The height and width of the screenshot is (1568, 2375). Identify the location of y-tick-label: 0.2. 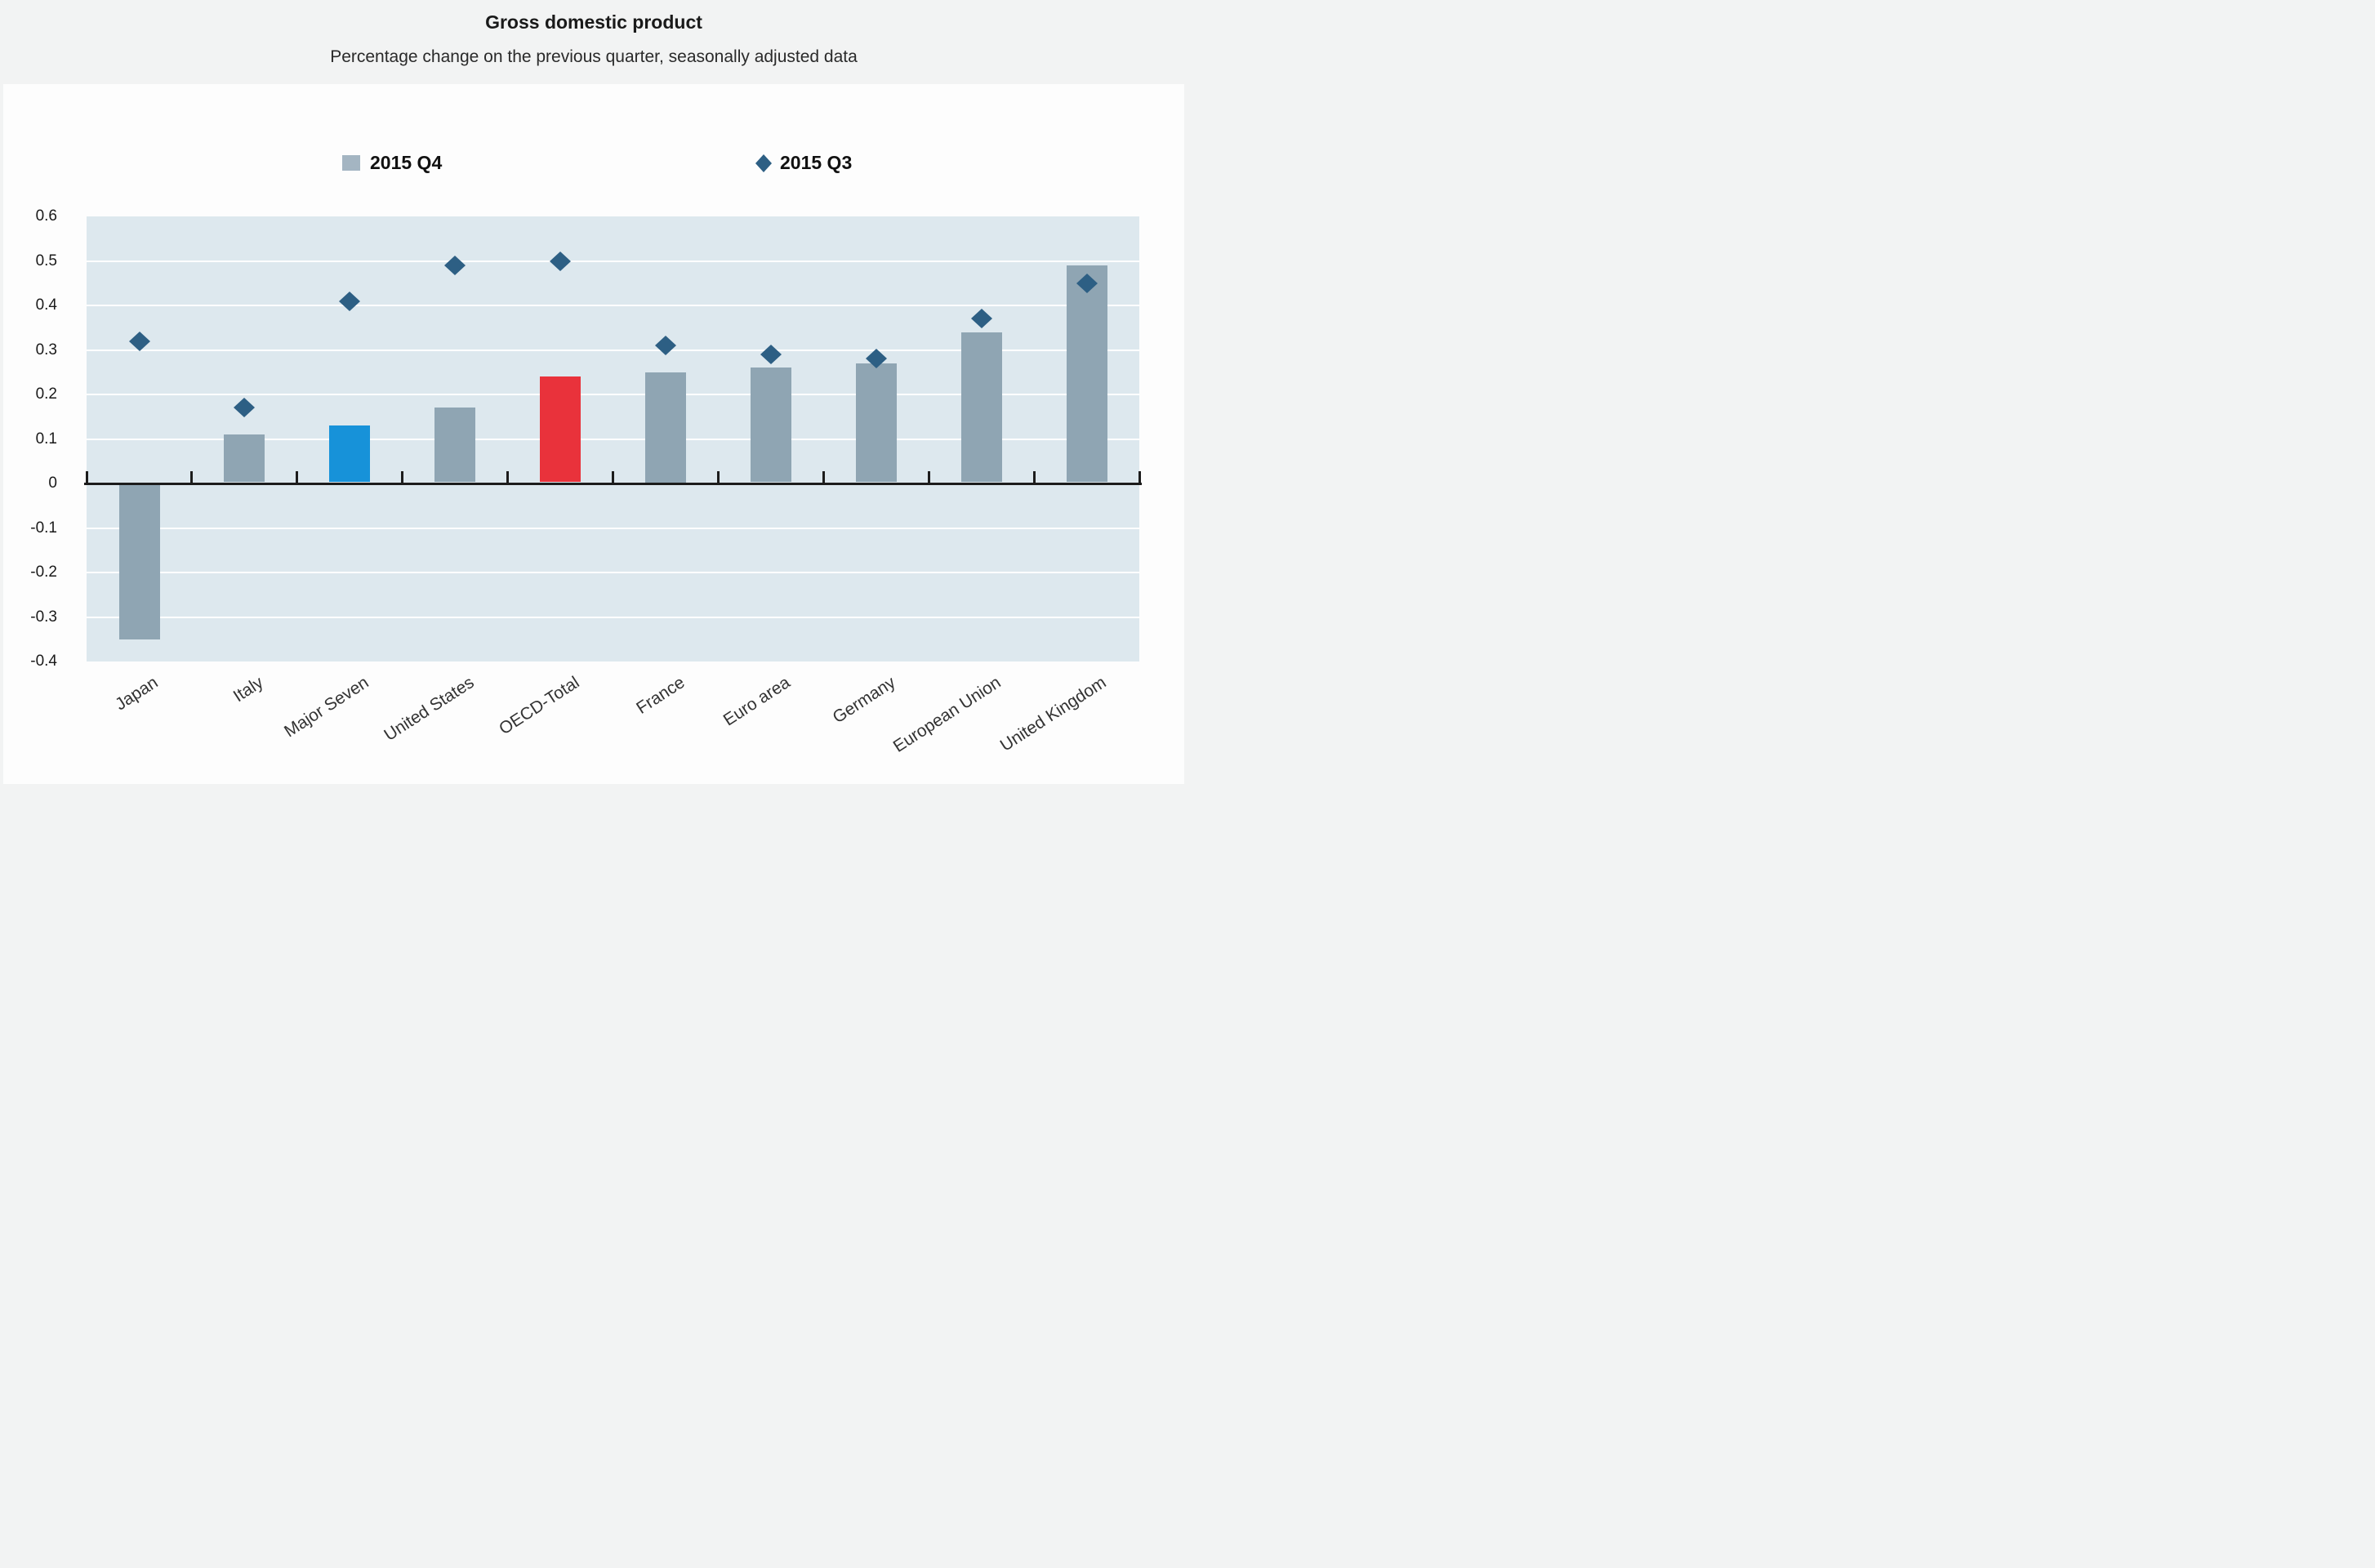
(46, 394).